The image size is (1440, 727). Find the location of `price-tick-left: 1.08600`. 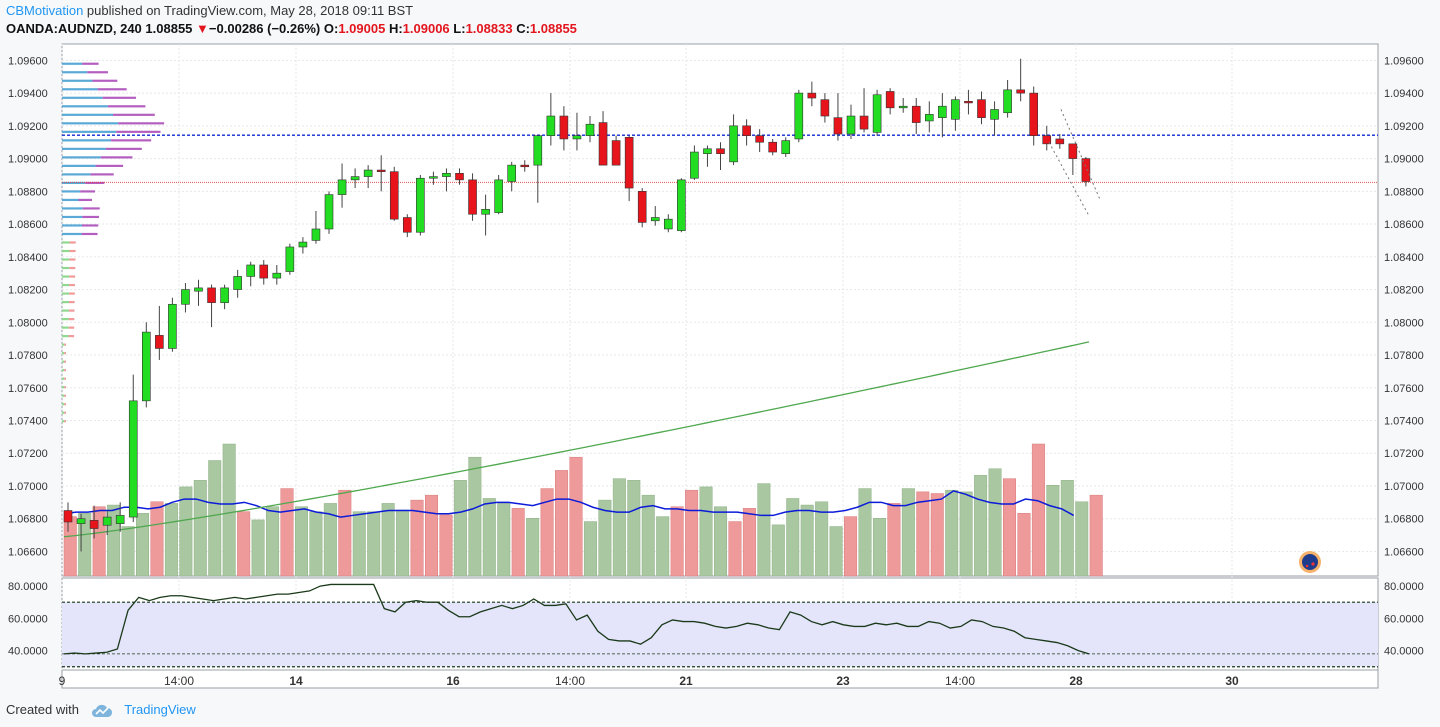

price-tick-left: 1.08600 is located at coordinates (28, 225).